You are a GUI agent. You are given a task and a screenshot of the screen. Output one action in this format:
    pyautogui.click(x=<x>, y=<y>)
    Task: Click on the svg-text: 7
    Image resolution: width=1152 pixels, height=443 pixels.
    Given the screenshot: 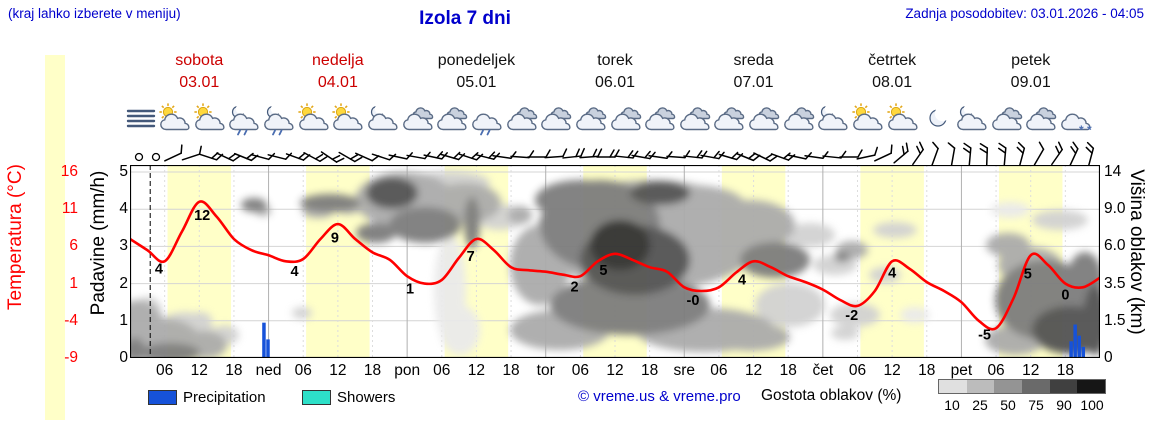 What is the action you would take?
    pyautogui.click(x=471, y=257)
    